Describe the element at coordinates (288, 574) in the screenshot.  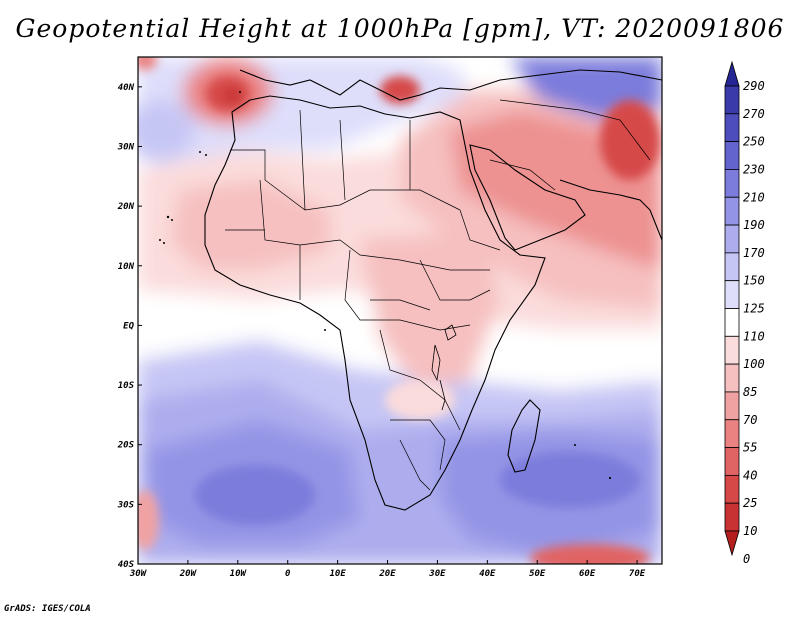
I see `lon-tick-label: 0` at that location.